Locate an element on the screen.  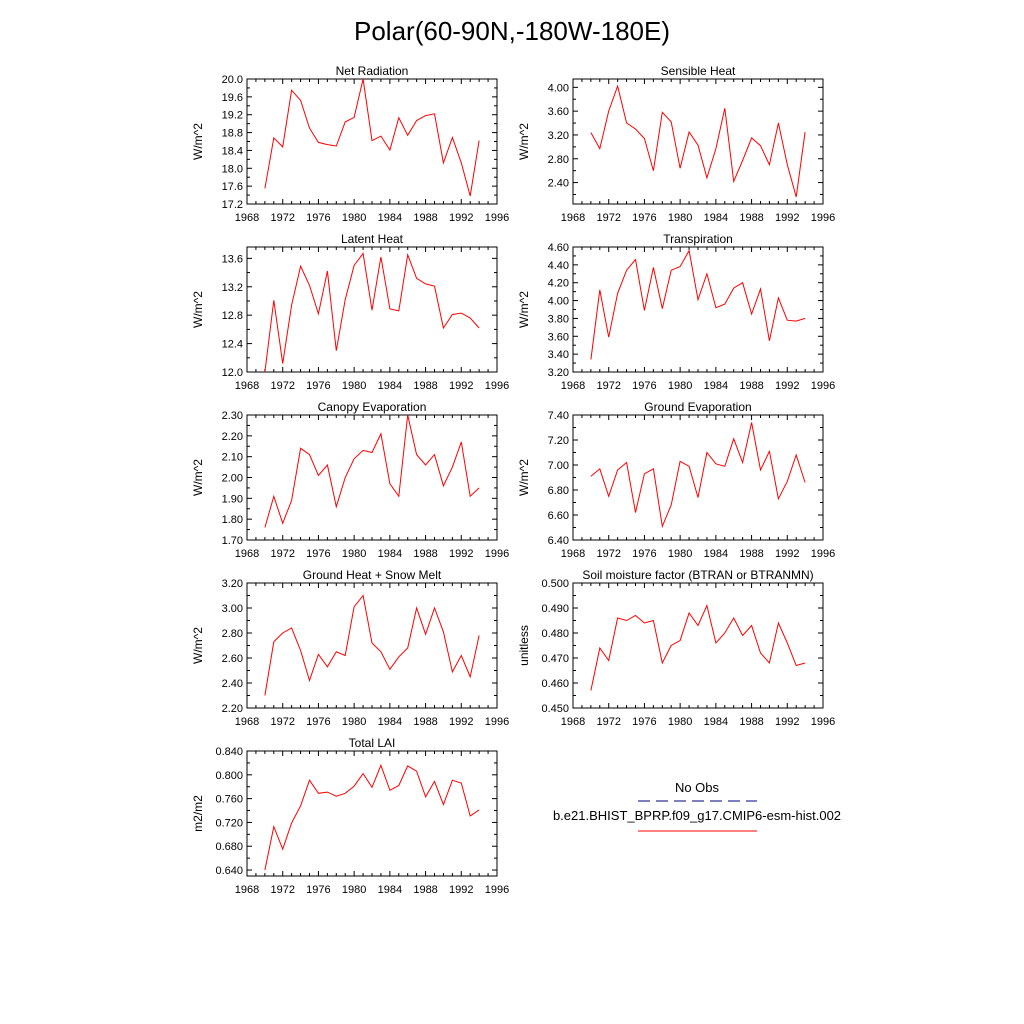
y-tick-label: 4.40 is located at coordinates (558, 266).